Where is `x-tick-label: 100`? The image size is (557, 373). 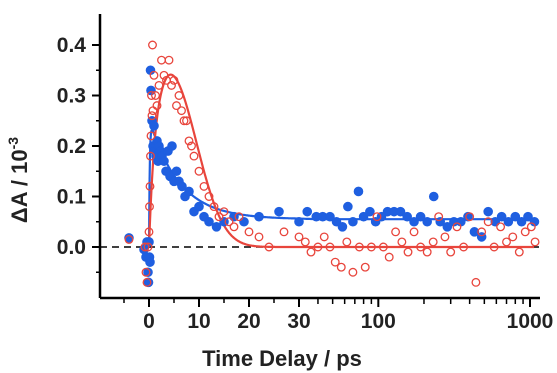
x-tick-label: 100 is located at coordinates (378, 321).